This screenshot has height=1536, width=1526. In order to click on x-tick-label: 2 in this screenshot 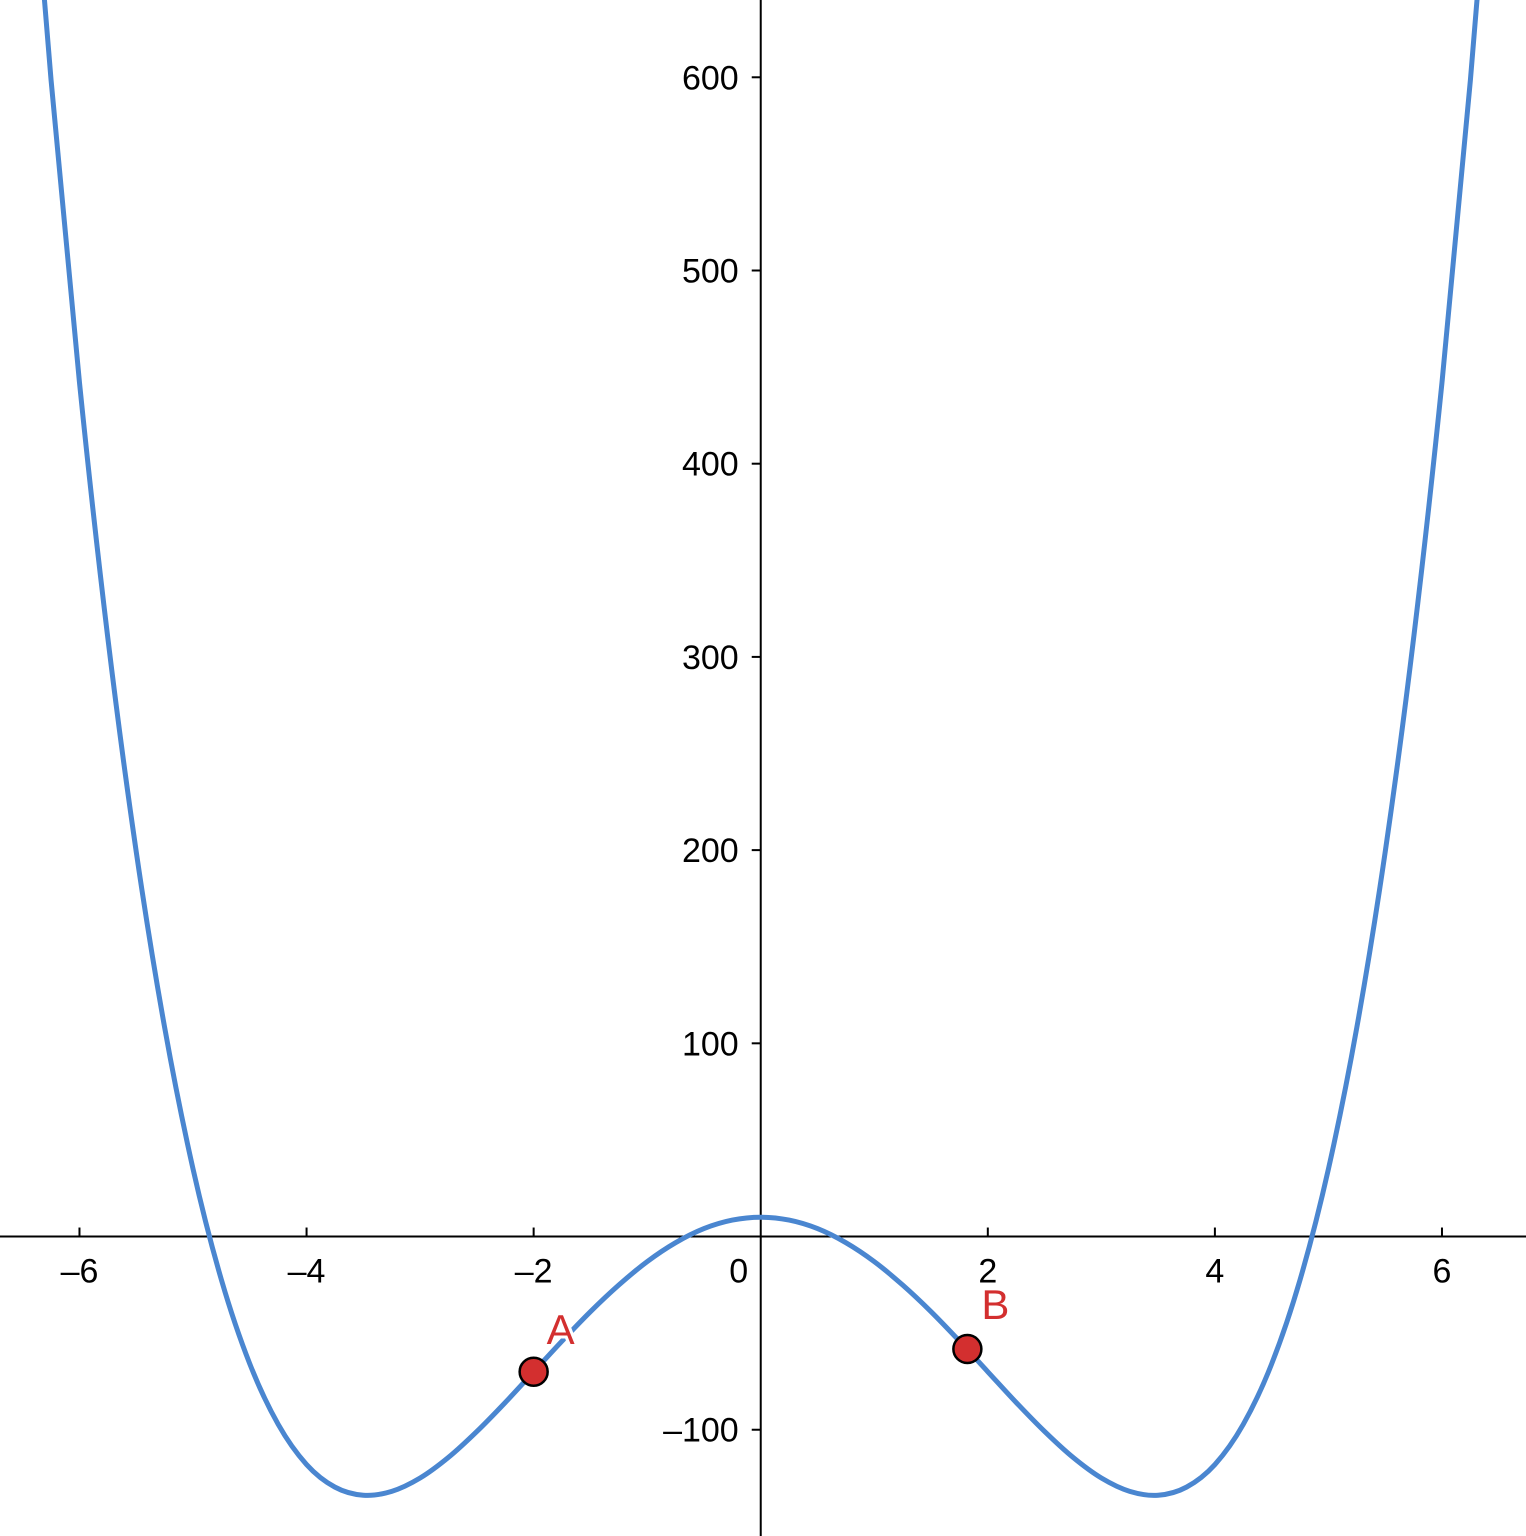, I will do `click(987, 1272)`.